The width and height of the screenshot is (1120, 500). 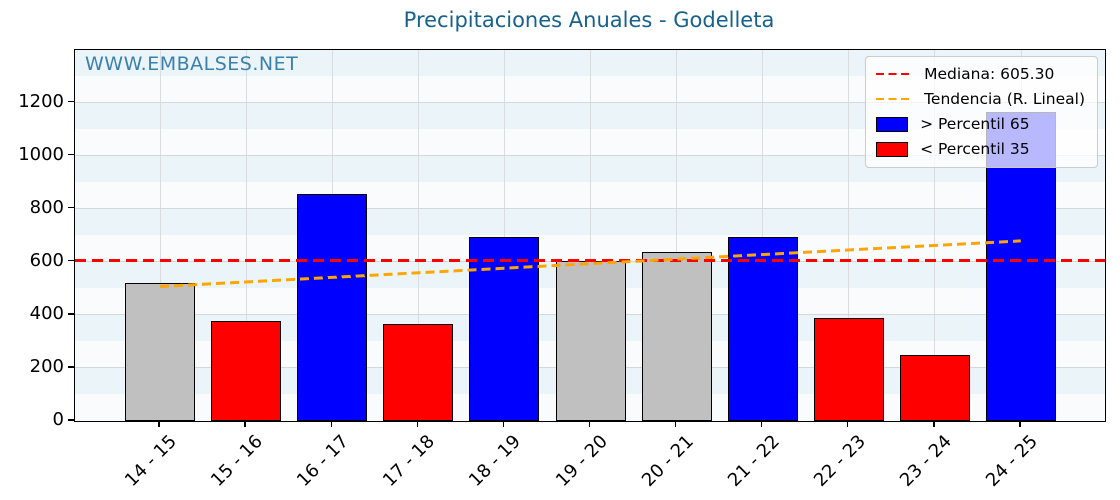 I want to click on legend-item: < Percentil 35, so click(x=980, y=149).